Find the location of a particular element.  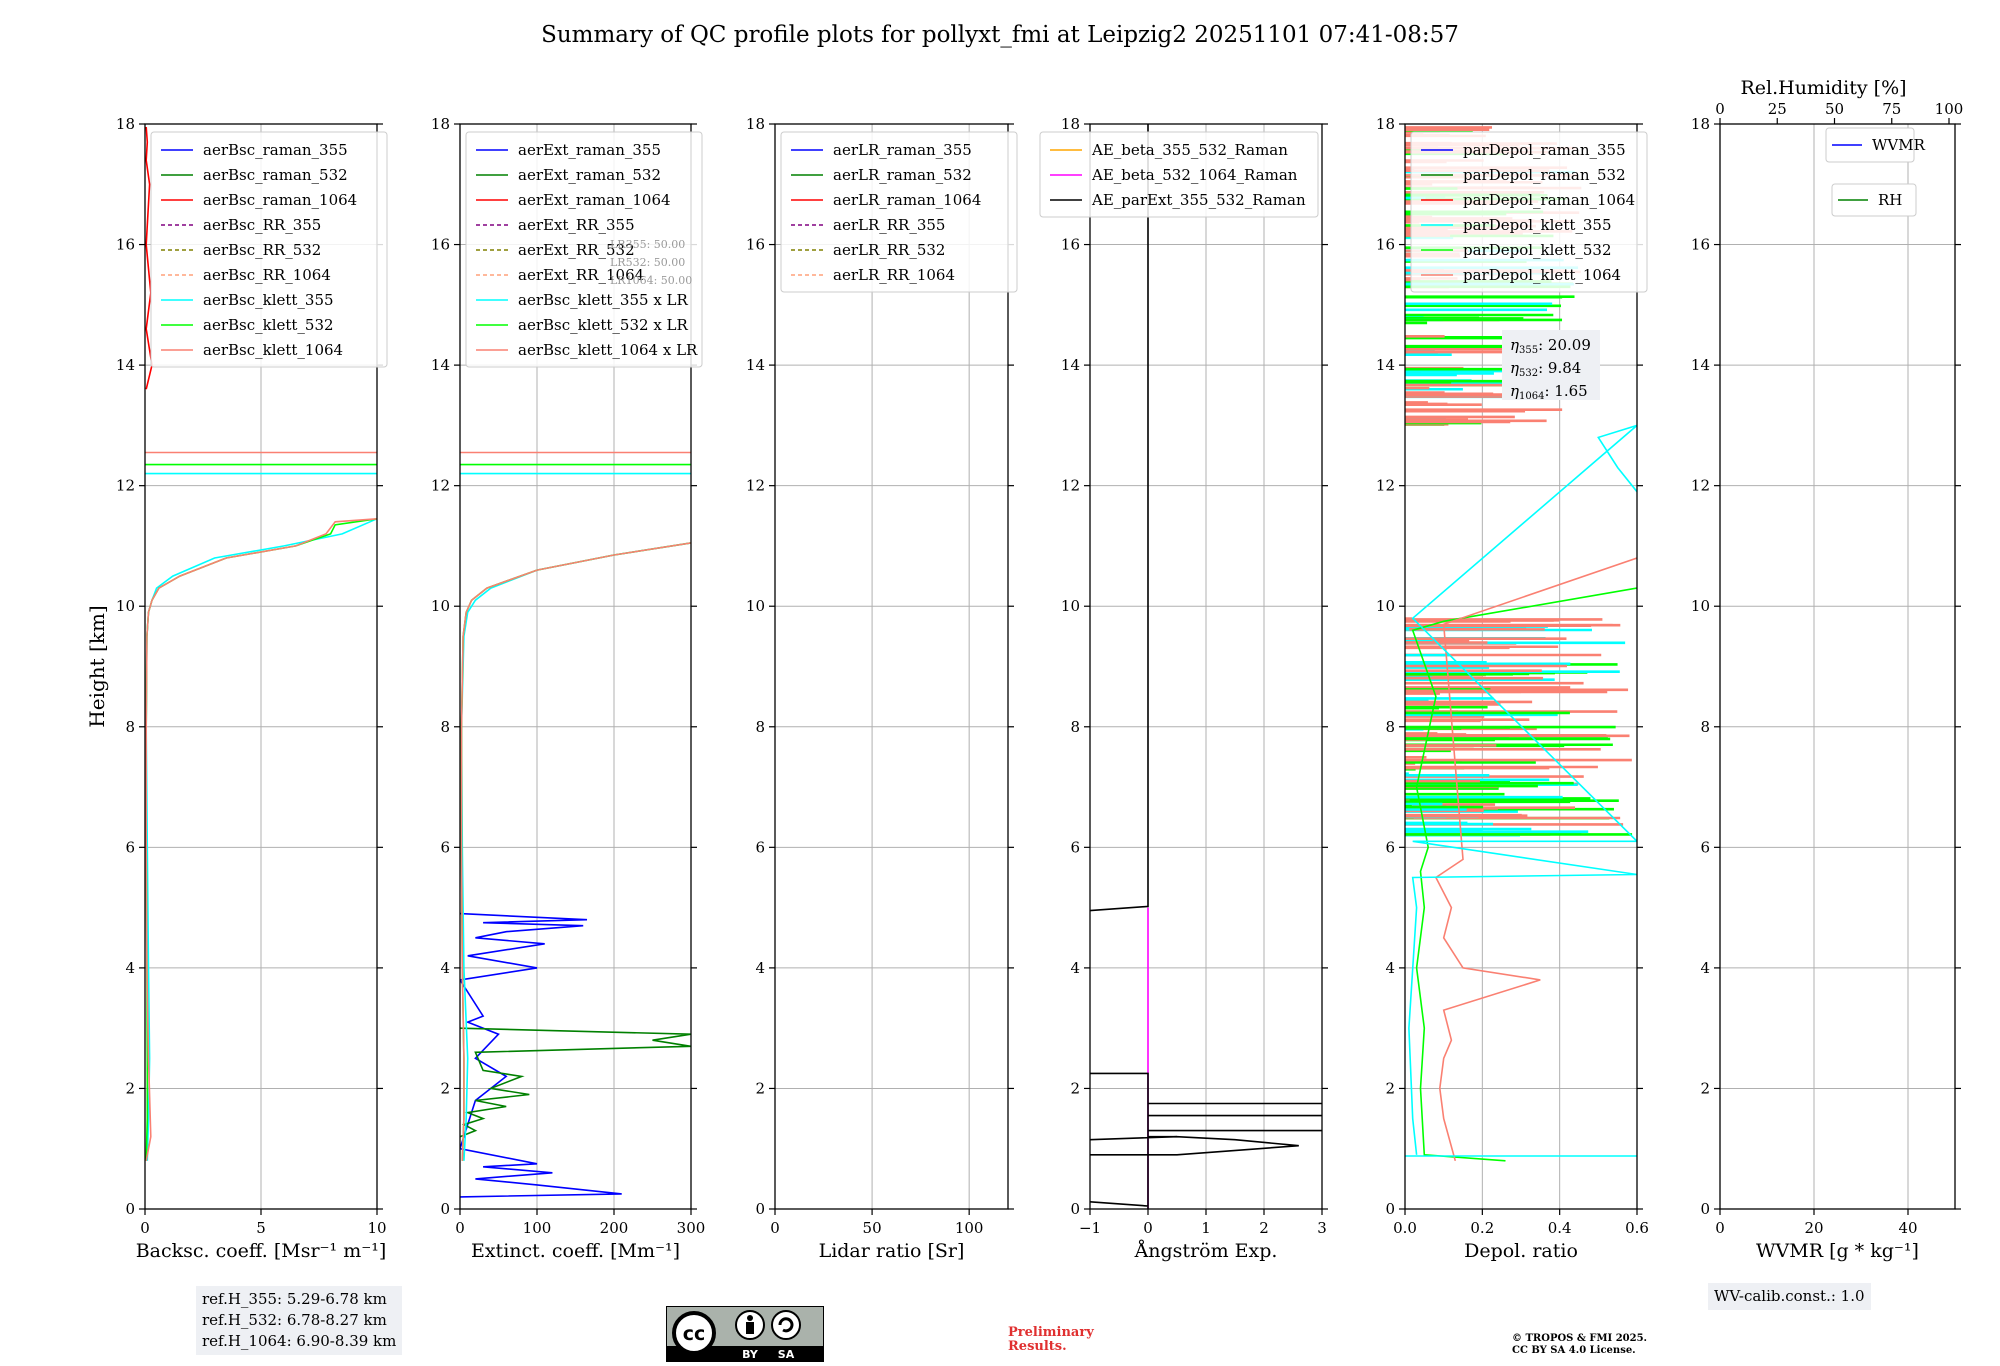

x-tick-label: 1 is located at coordinates (1206, 1228).